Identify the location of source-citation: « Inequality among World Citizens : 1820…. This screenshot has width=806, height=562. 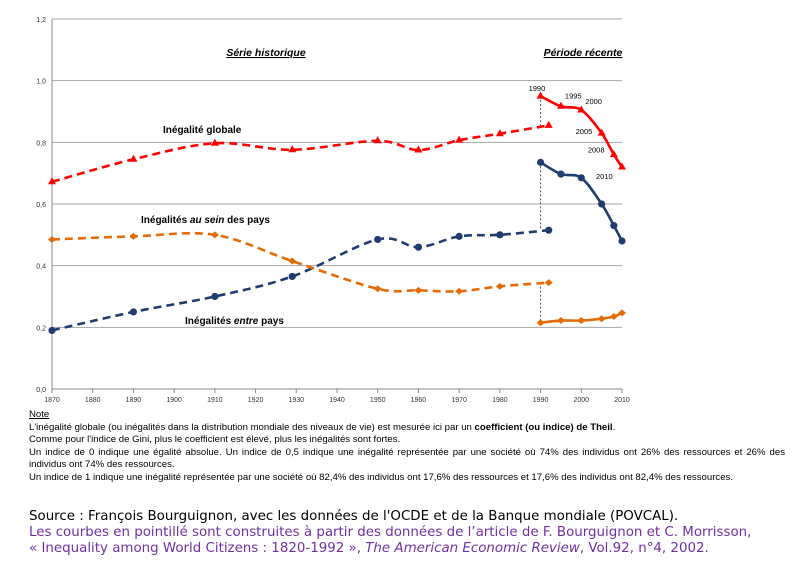
(409, 549).